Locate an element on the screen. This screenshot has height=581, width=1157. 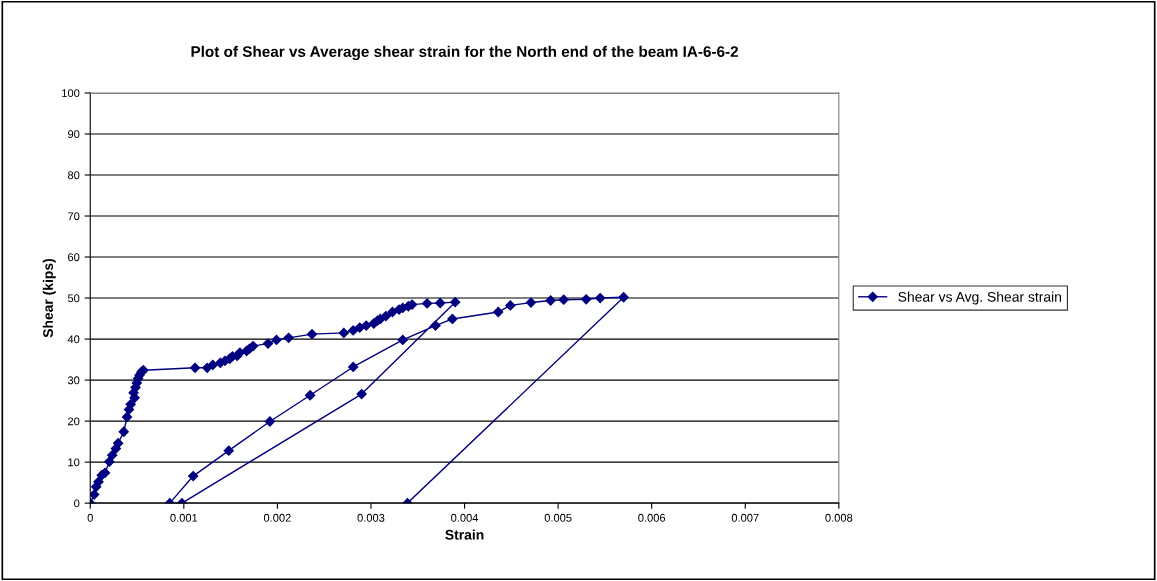
y-tick-label: 40 is located at coordinates (73, 339).